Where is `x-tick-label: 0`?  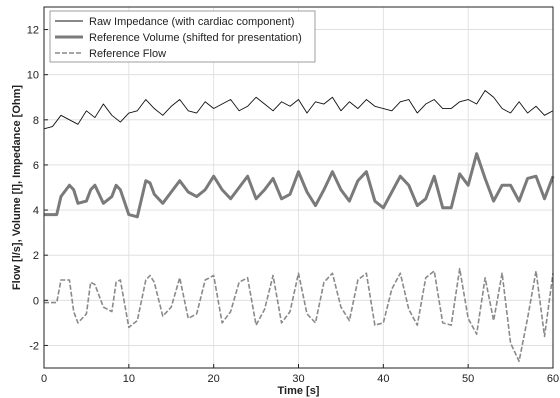
x-tick-label: 0 is located at coordinates (44, 379).